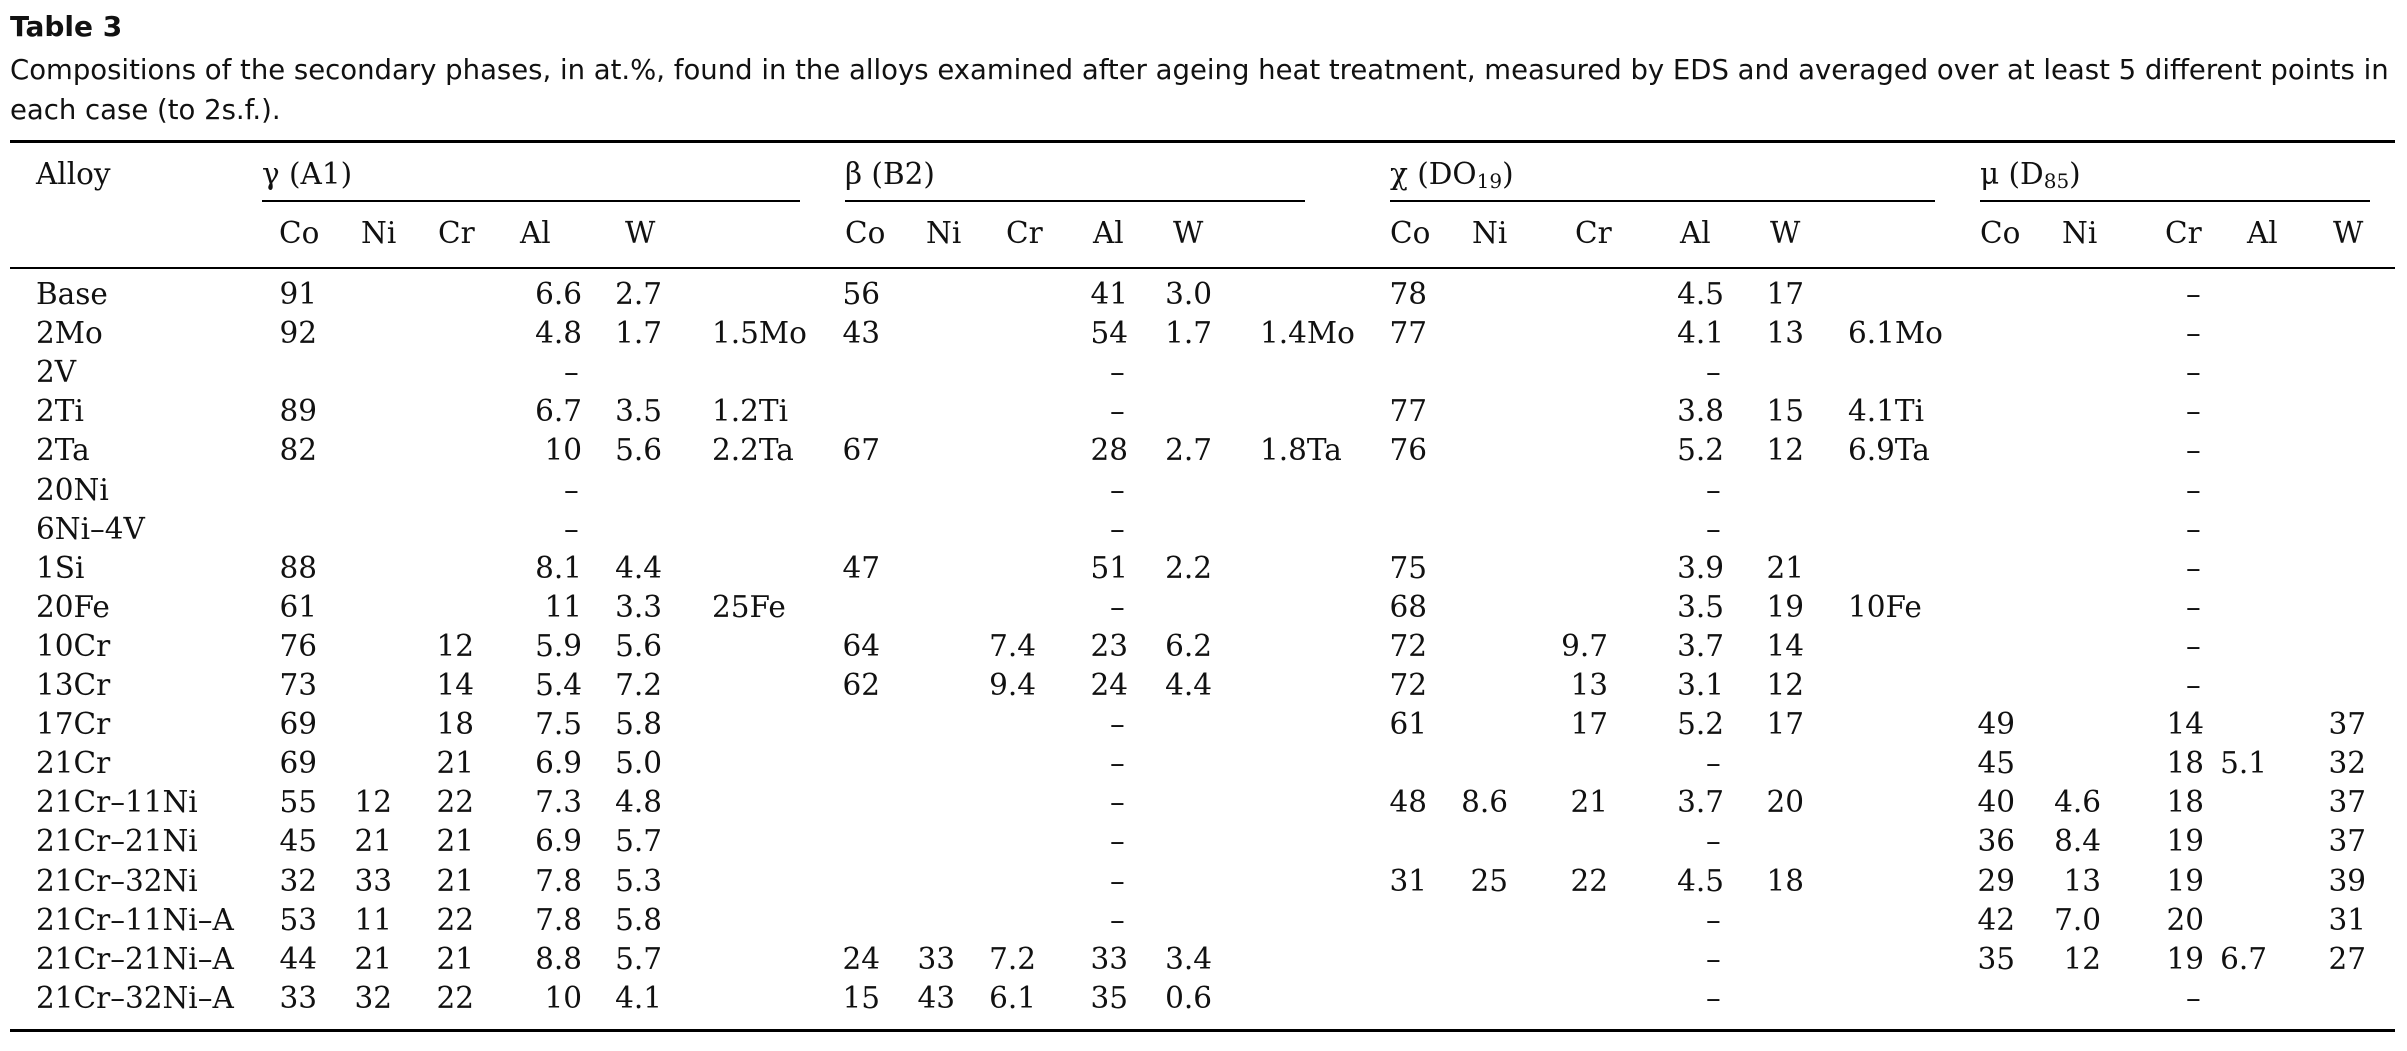  Describe the element at coordinates (1889, 450) in the screenshot. I see `composition-value: 6.9Ta` at that location.